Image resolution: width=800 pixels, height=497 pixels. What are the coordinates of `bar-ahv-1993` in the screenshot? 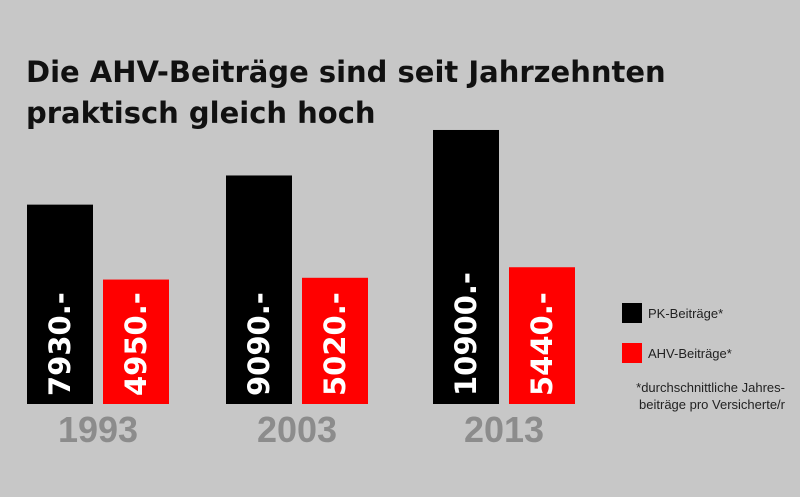 It's located at (136, 341).